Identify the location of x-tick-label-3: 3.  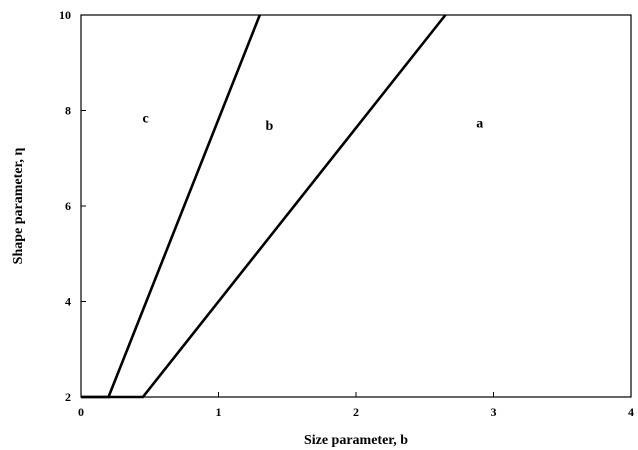
(494, 412).